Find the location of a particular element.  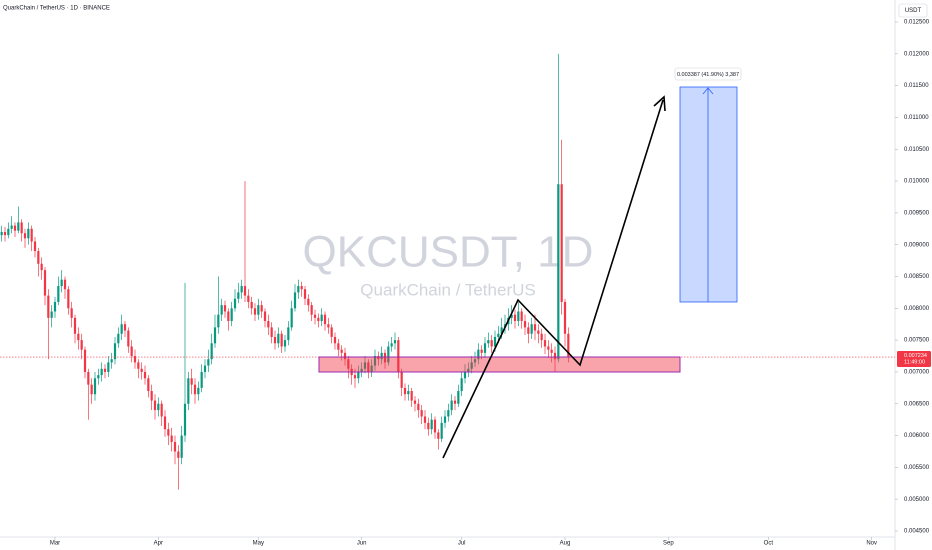

y-tick-label: 0.011000 is located at coordinates (916, 118).